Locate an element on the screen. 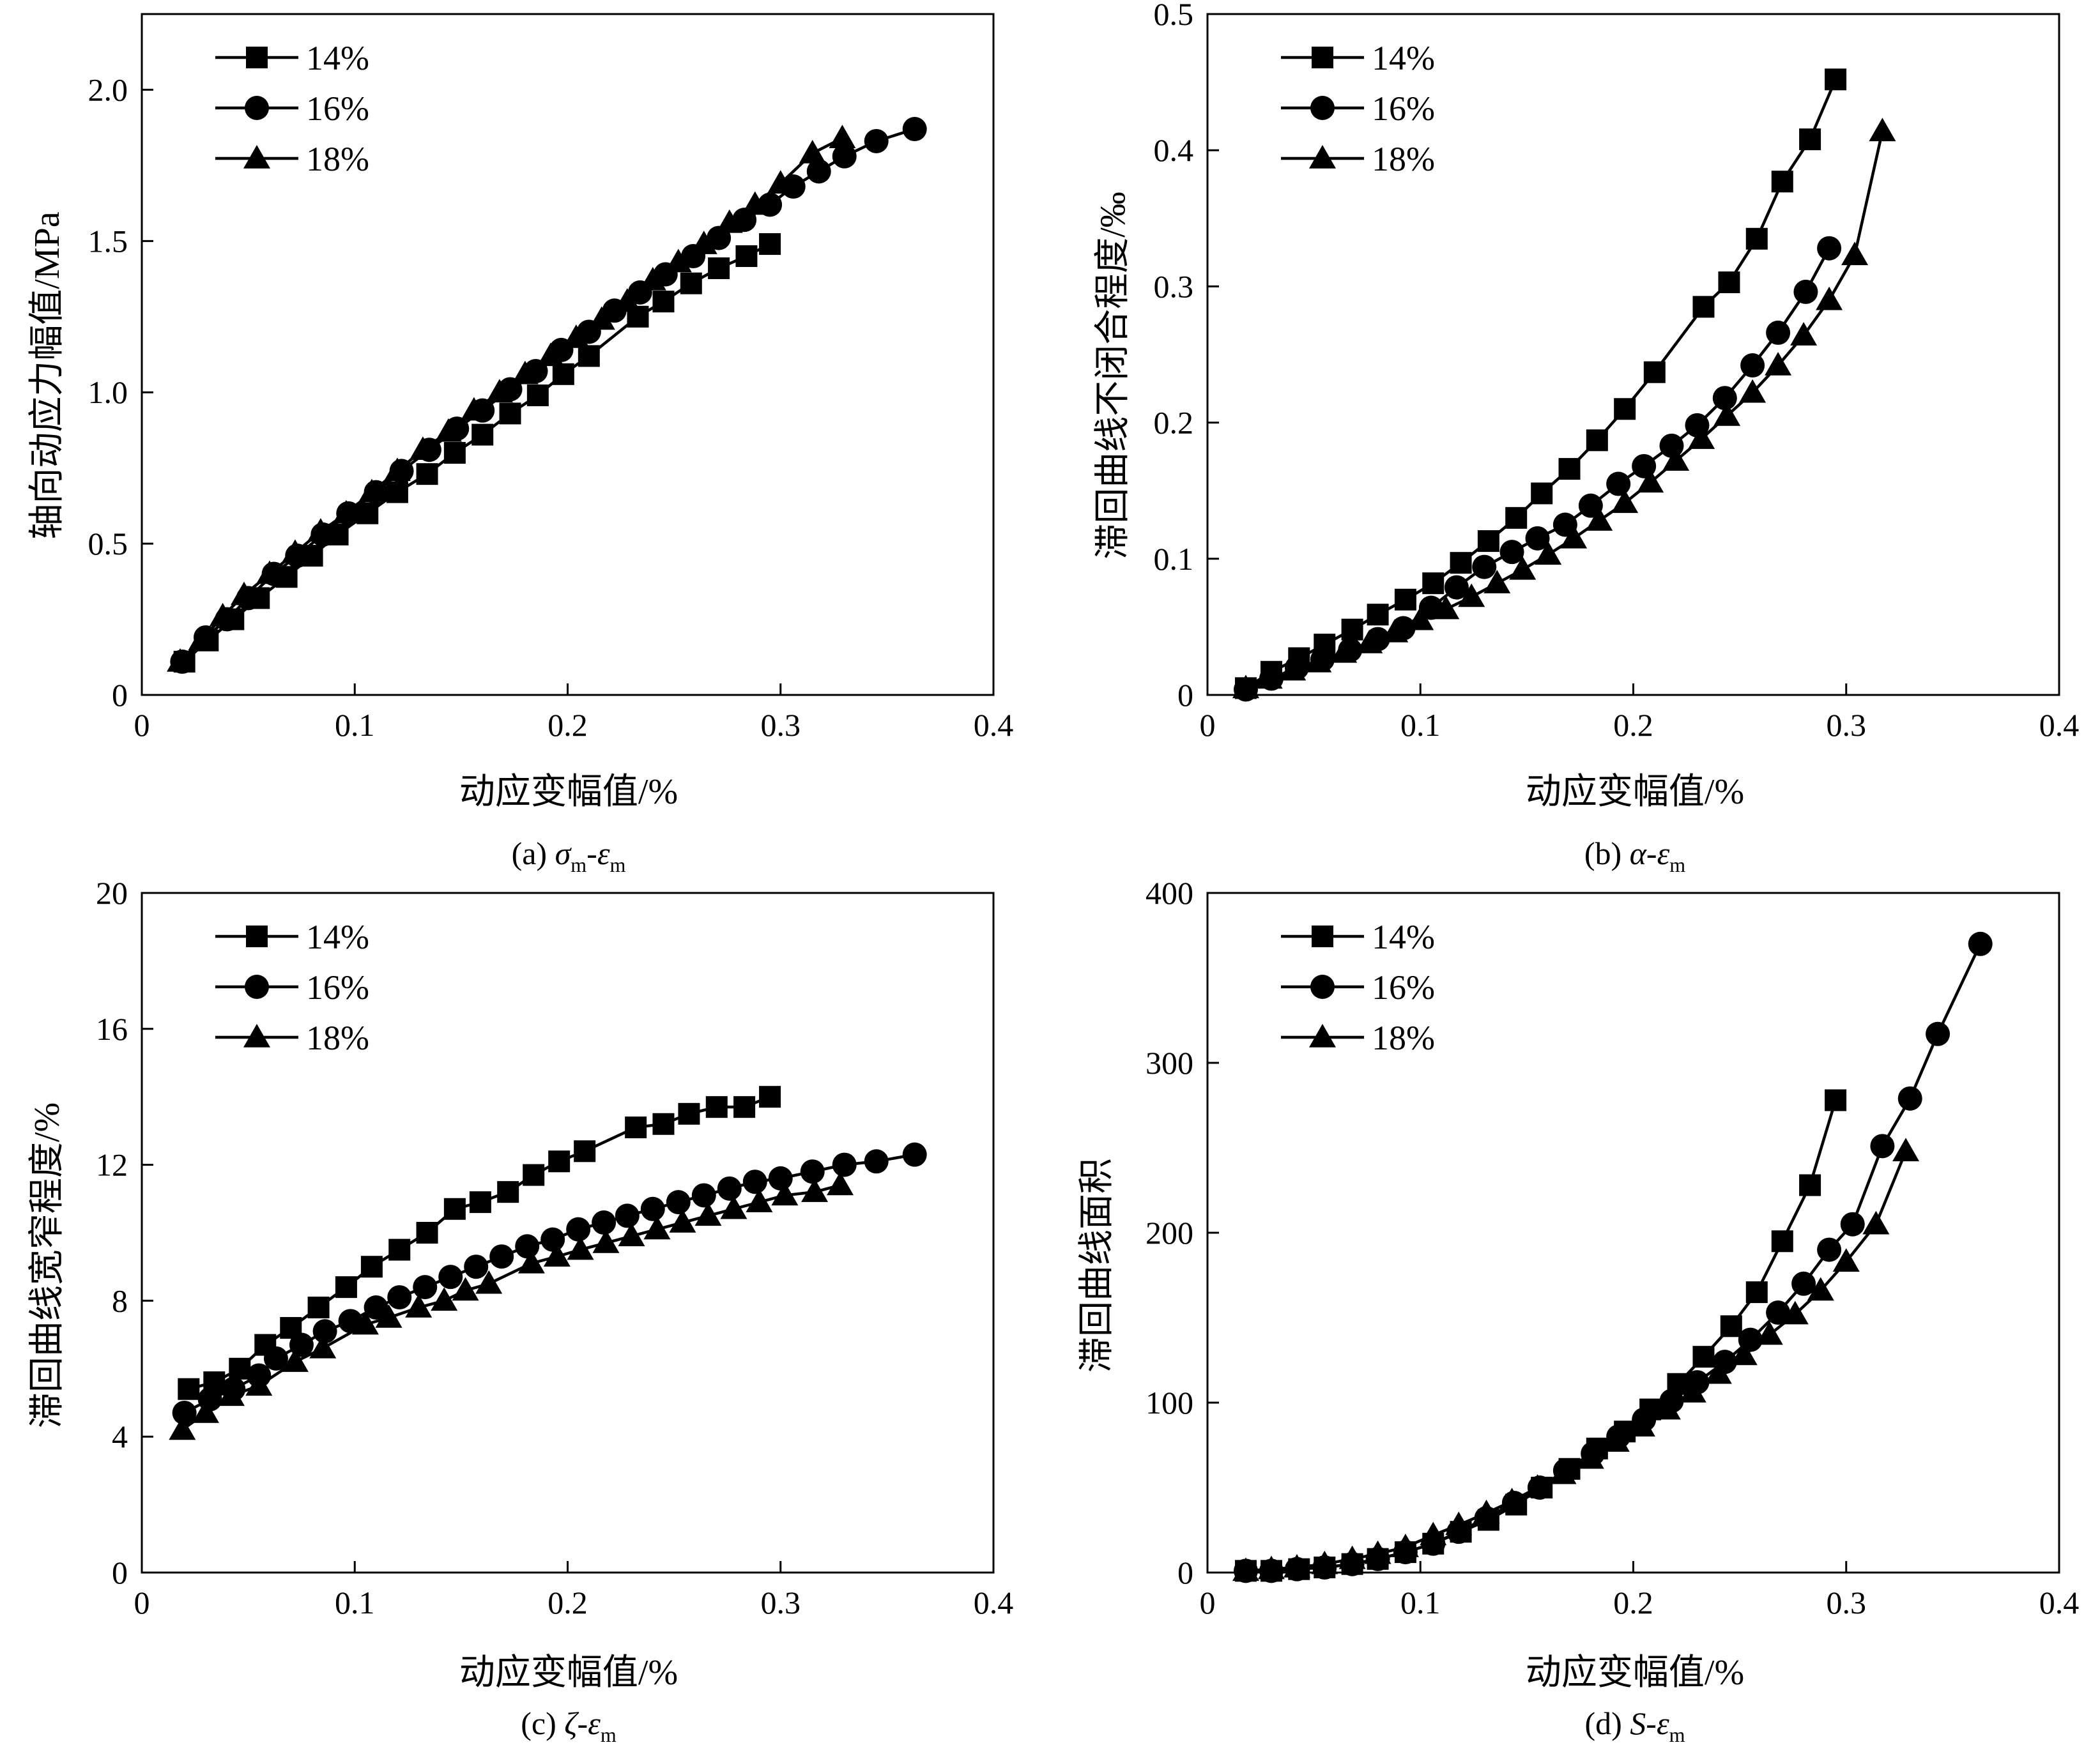  panel-d-series-triangle is located at coordinates (1576, 1359).